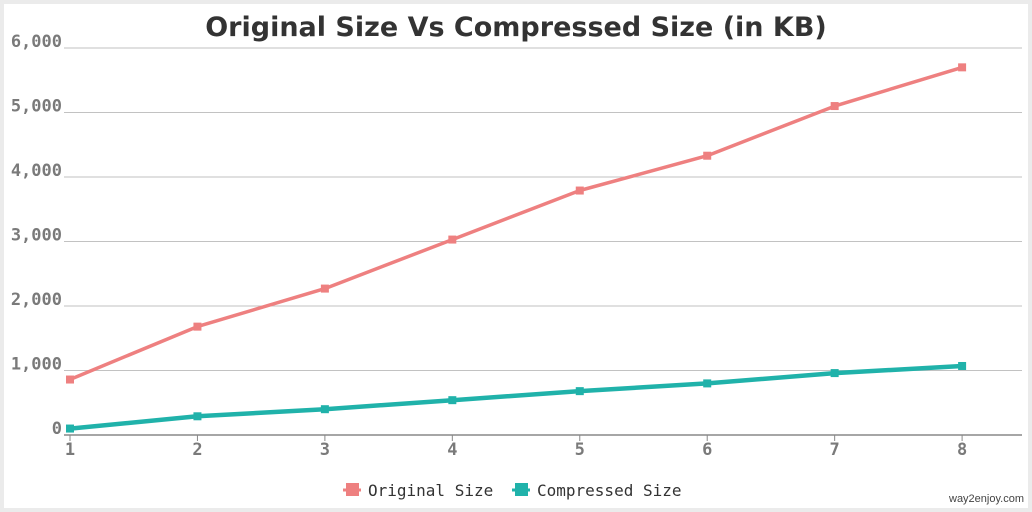  What do you see at coordinates (325, 450) in the screenshot?
I see `x-tick-label: 3` at bounding box center [325, 450].